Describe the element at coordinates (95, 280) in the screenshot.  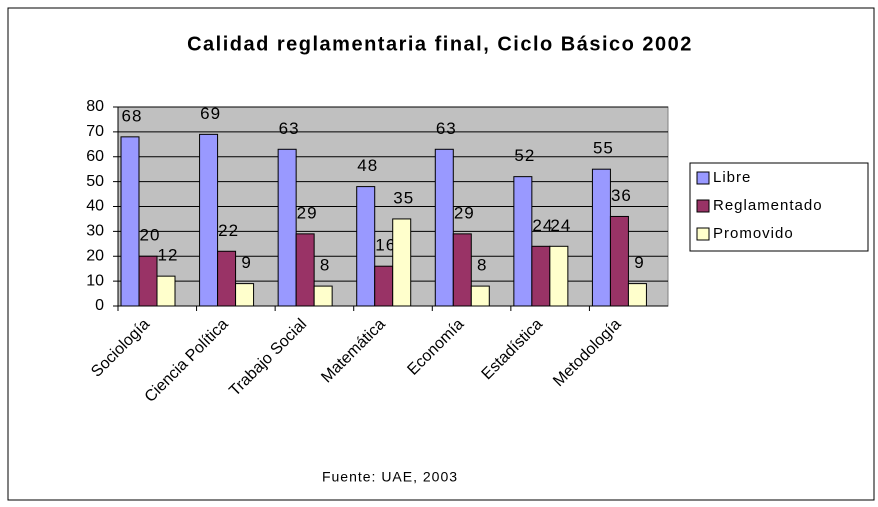
I see `y-tick-label: 10` at that location.